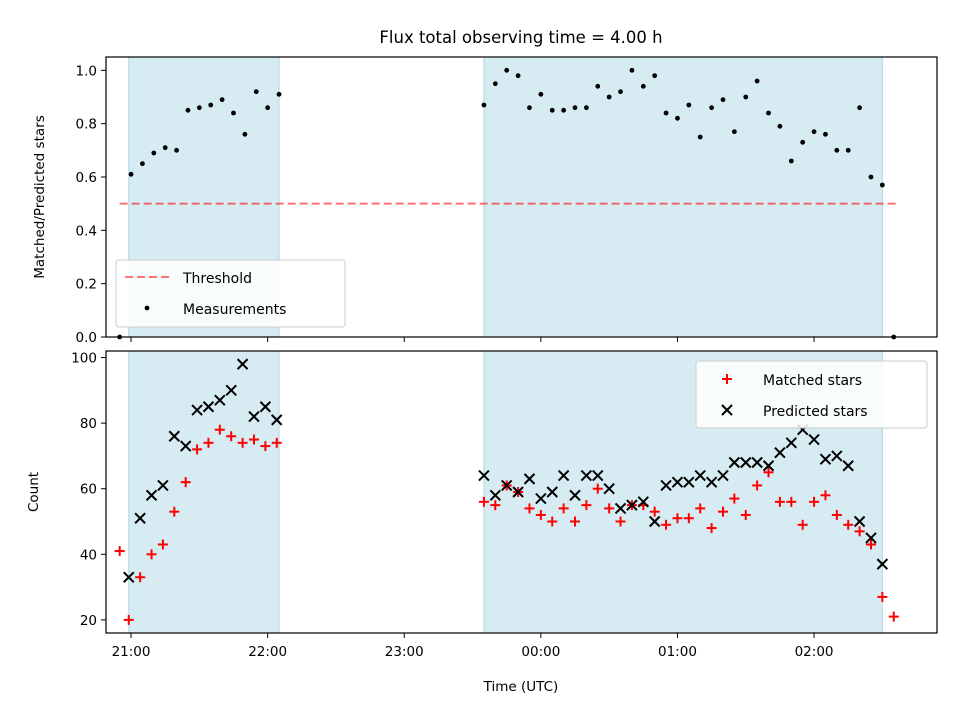 Image resolution: width=960 pixels, height=720 pixels. Describe the element at coordinates (267, 652) in the screenshot. I see `x-tick-label: 22:00` at that location.